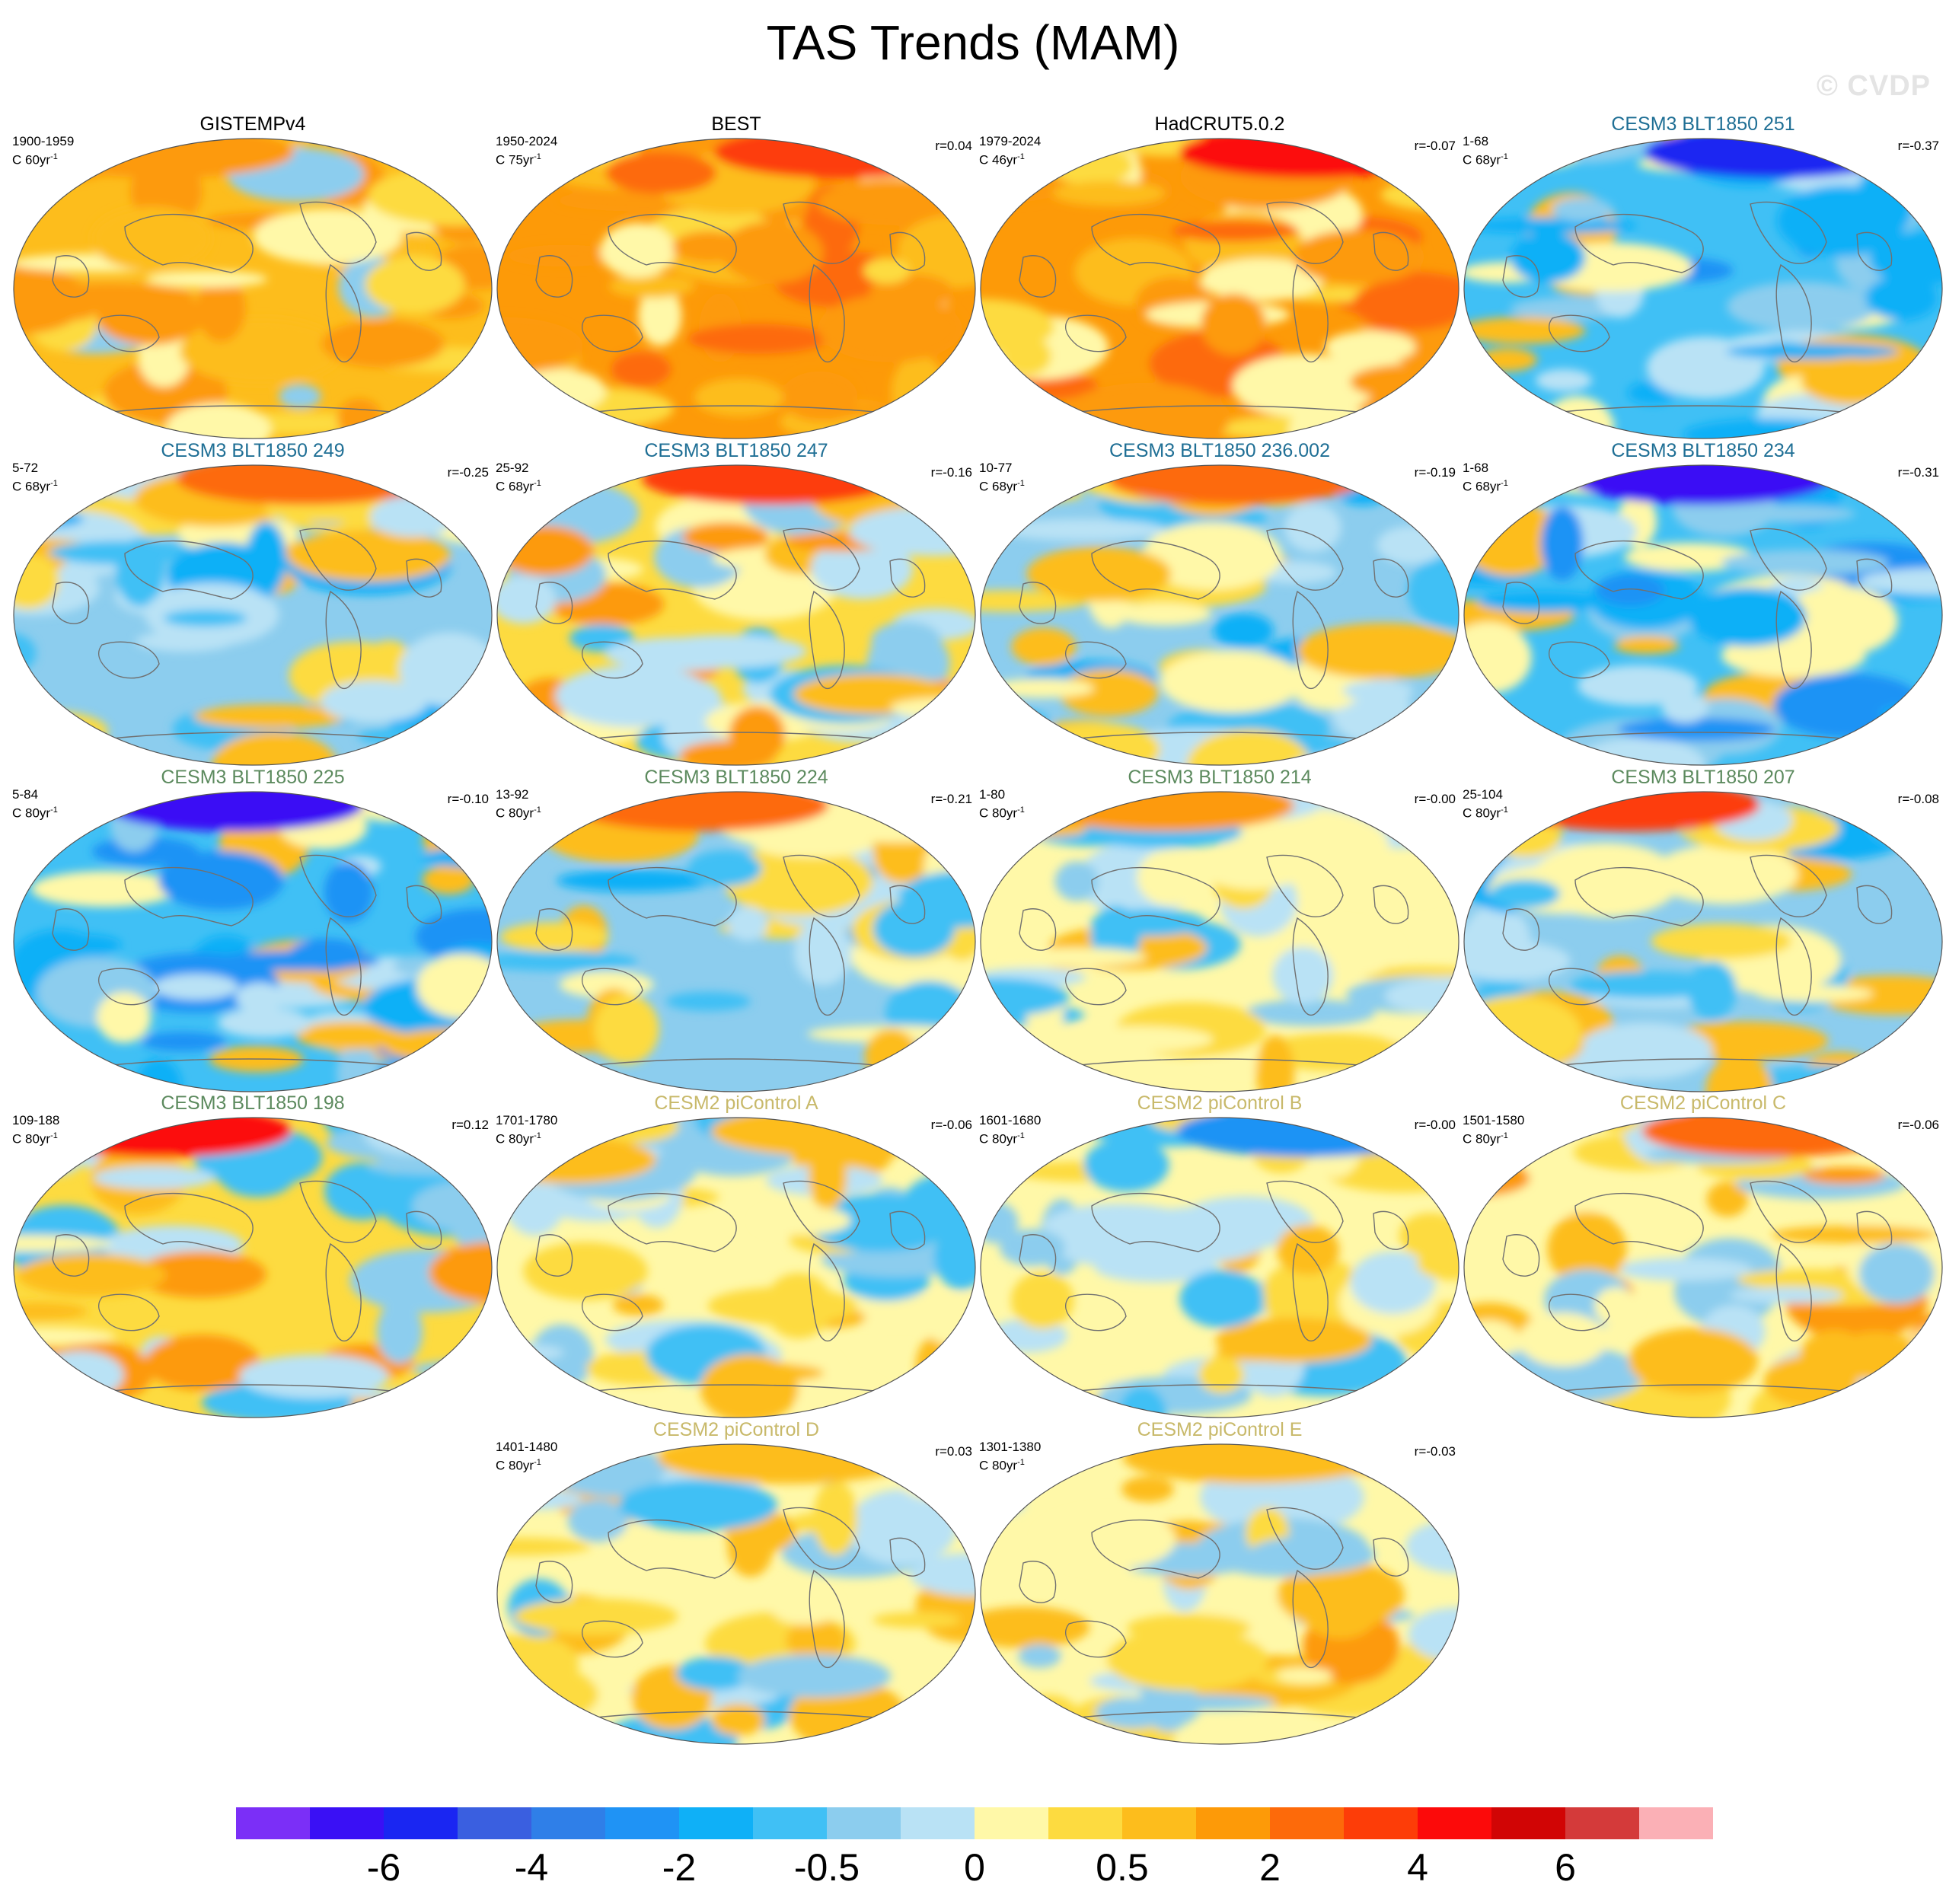 This screenshot has width=1946, height=1904. Describe the element at coordinates (1418, 1868) in the screenshot. I see `colorbar-tick-label: 4` at that location.